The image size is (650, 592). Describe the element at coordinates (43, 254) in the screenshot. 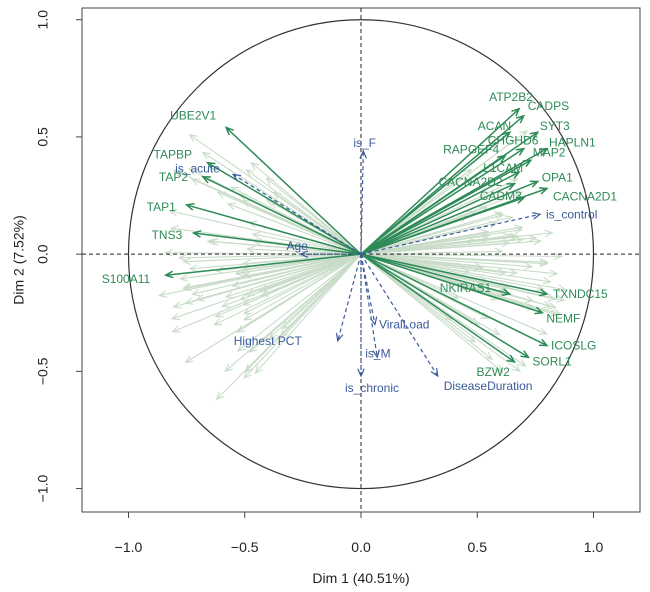

I see `y-tick-label: 0.0` at that location.